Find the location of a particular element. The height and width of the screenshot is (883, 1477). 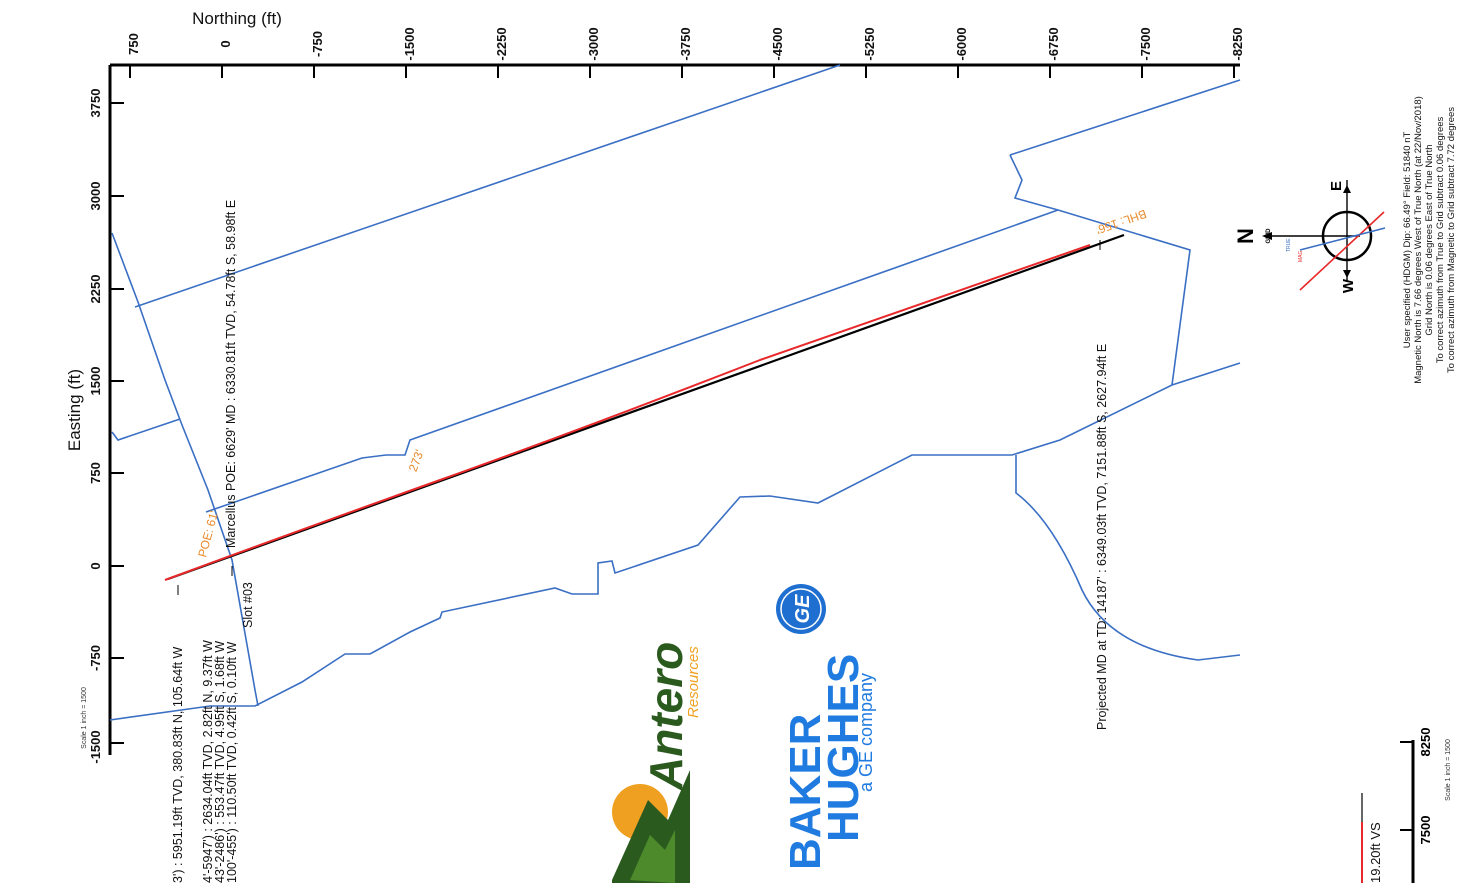

baker-hughes-logo: BAKER HUGHES a GE company is located at coordinates (828, 762).